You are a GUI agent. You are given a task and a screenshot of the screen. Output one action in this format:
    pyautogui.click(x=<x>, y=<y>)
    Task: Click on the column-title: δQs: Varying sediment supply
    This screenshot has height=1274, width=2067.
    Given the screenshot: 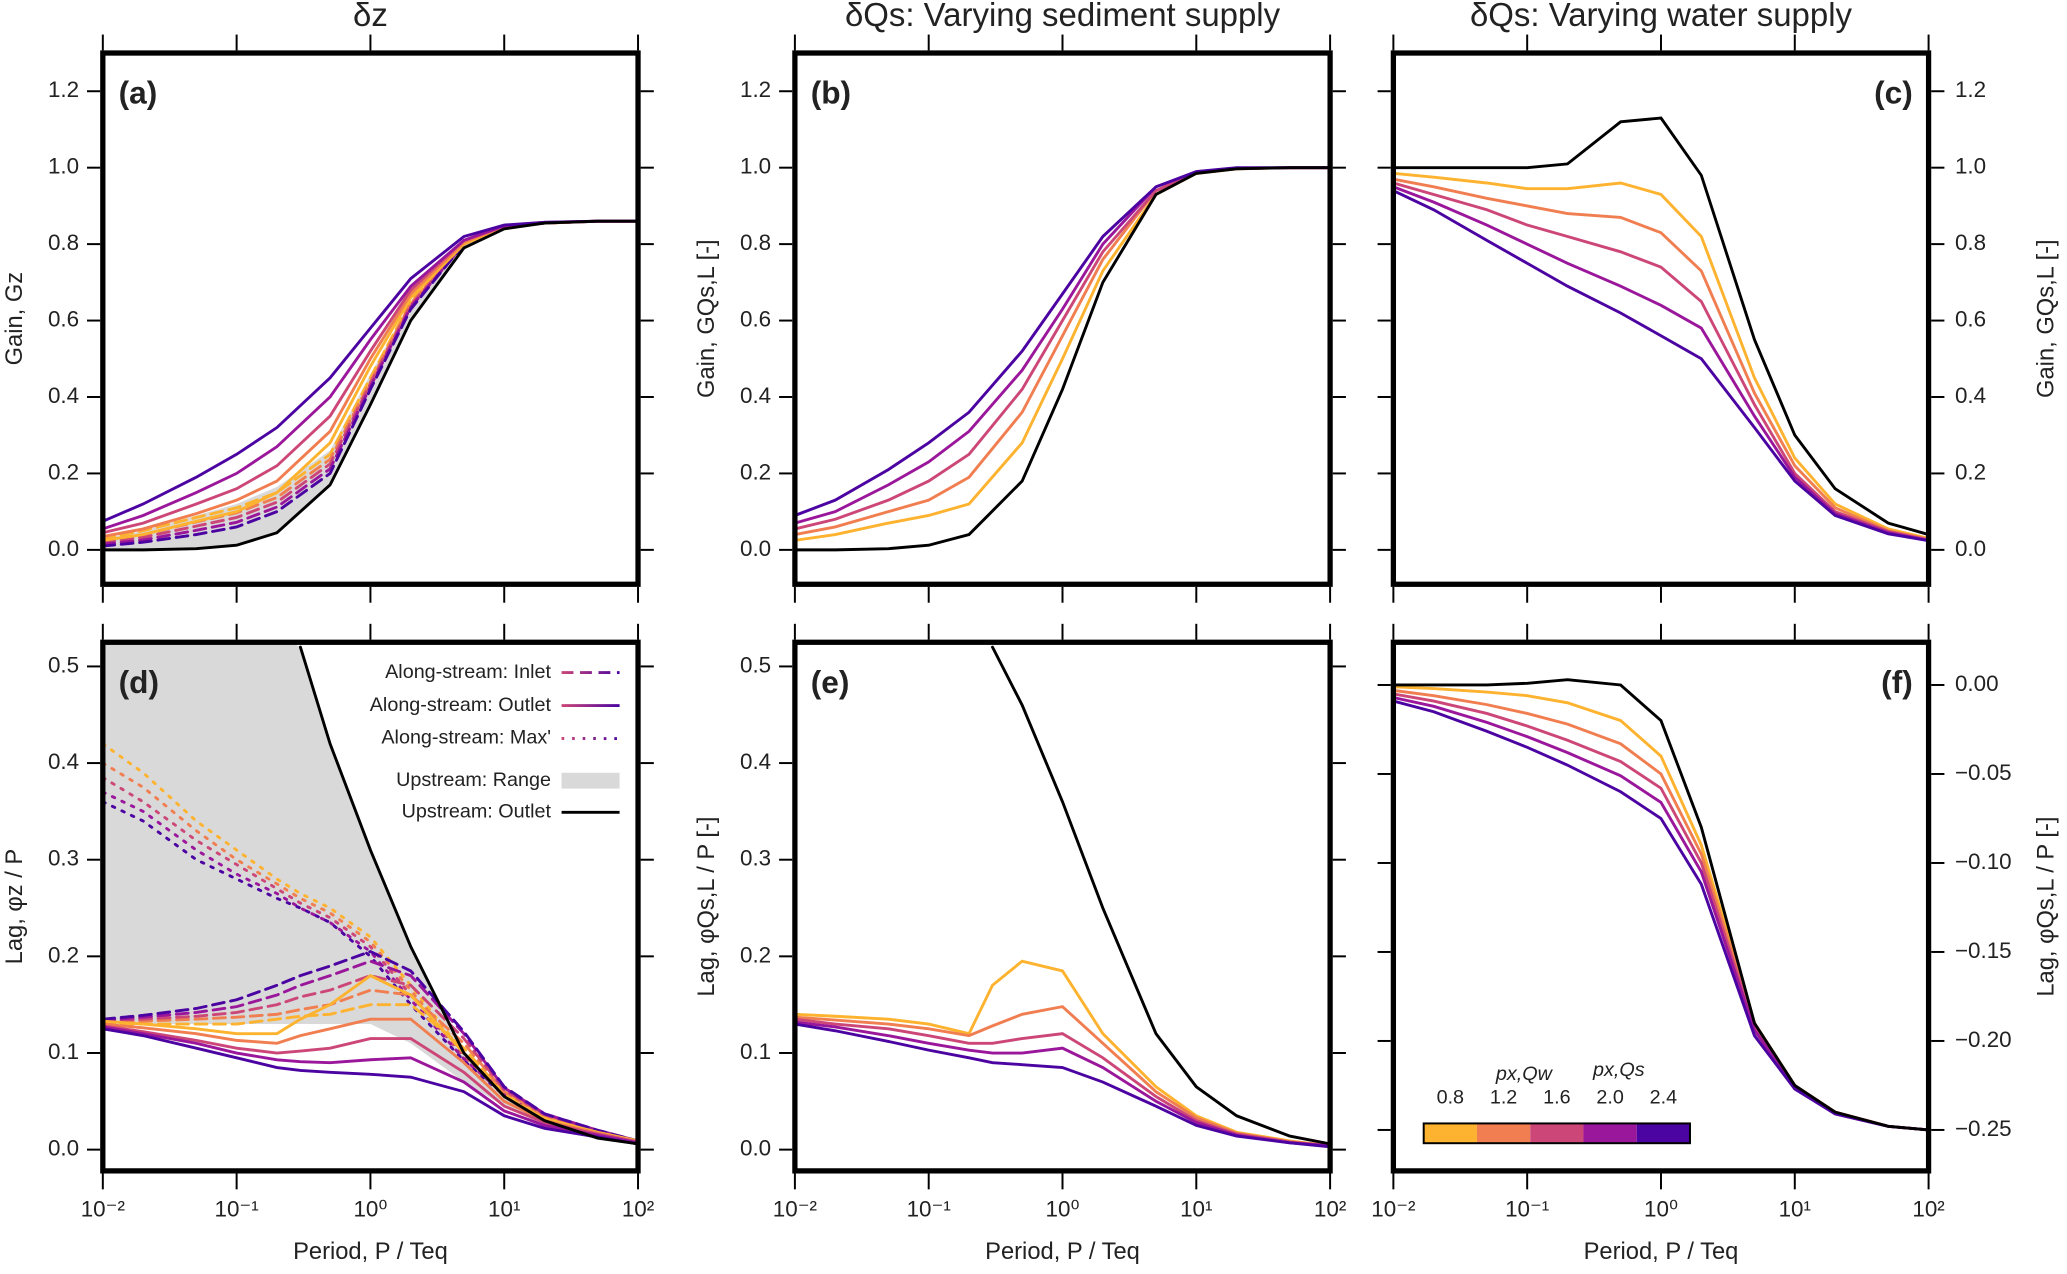 What is the action you would take?
    pyautogui.click(x=1063, y=16)
    